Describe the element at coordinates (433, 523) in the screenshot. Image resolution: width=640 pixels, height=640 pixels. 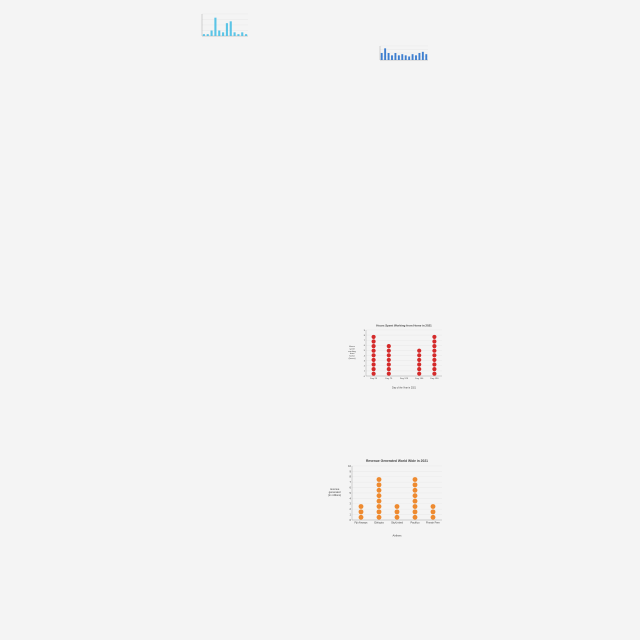
I see `x-tick-label: Finnair Fern` at that location.